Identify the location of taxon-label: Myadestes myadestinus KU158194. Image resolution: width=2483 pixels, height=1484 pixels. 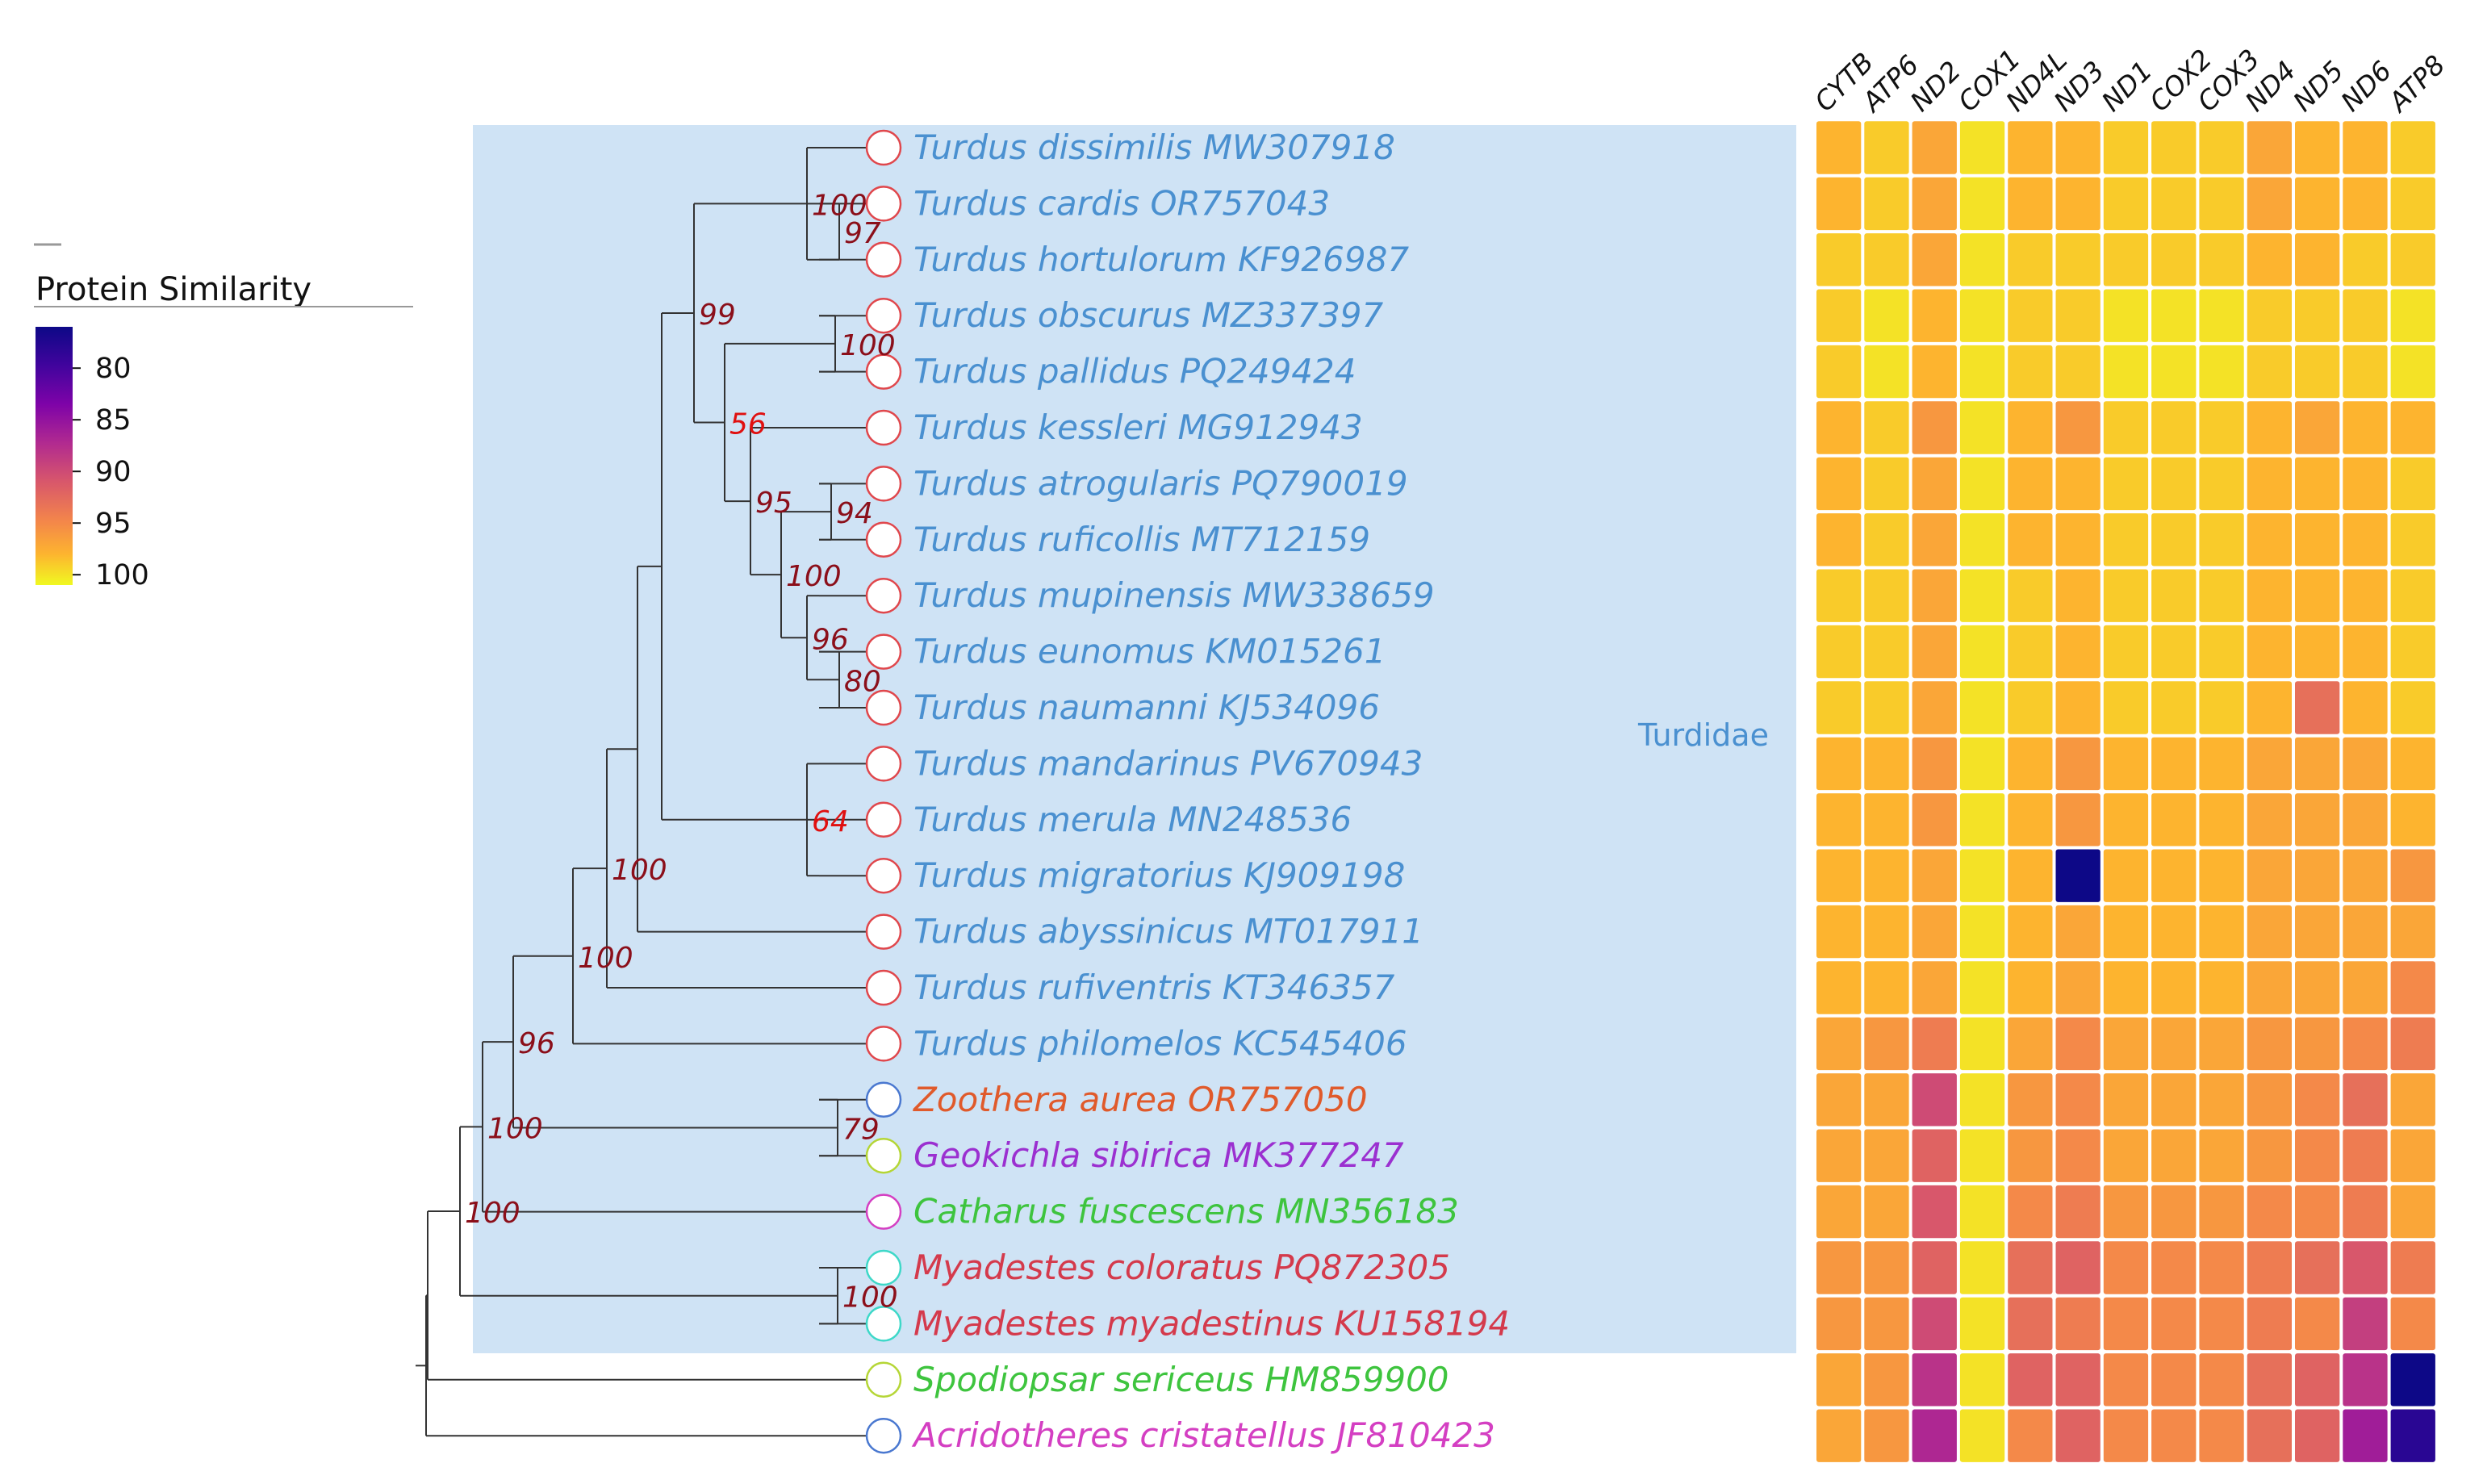
(1211, 1323).